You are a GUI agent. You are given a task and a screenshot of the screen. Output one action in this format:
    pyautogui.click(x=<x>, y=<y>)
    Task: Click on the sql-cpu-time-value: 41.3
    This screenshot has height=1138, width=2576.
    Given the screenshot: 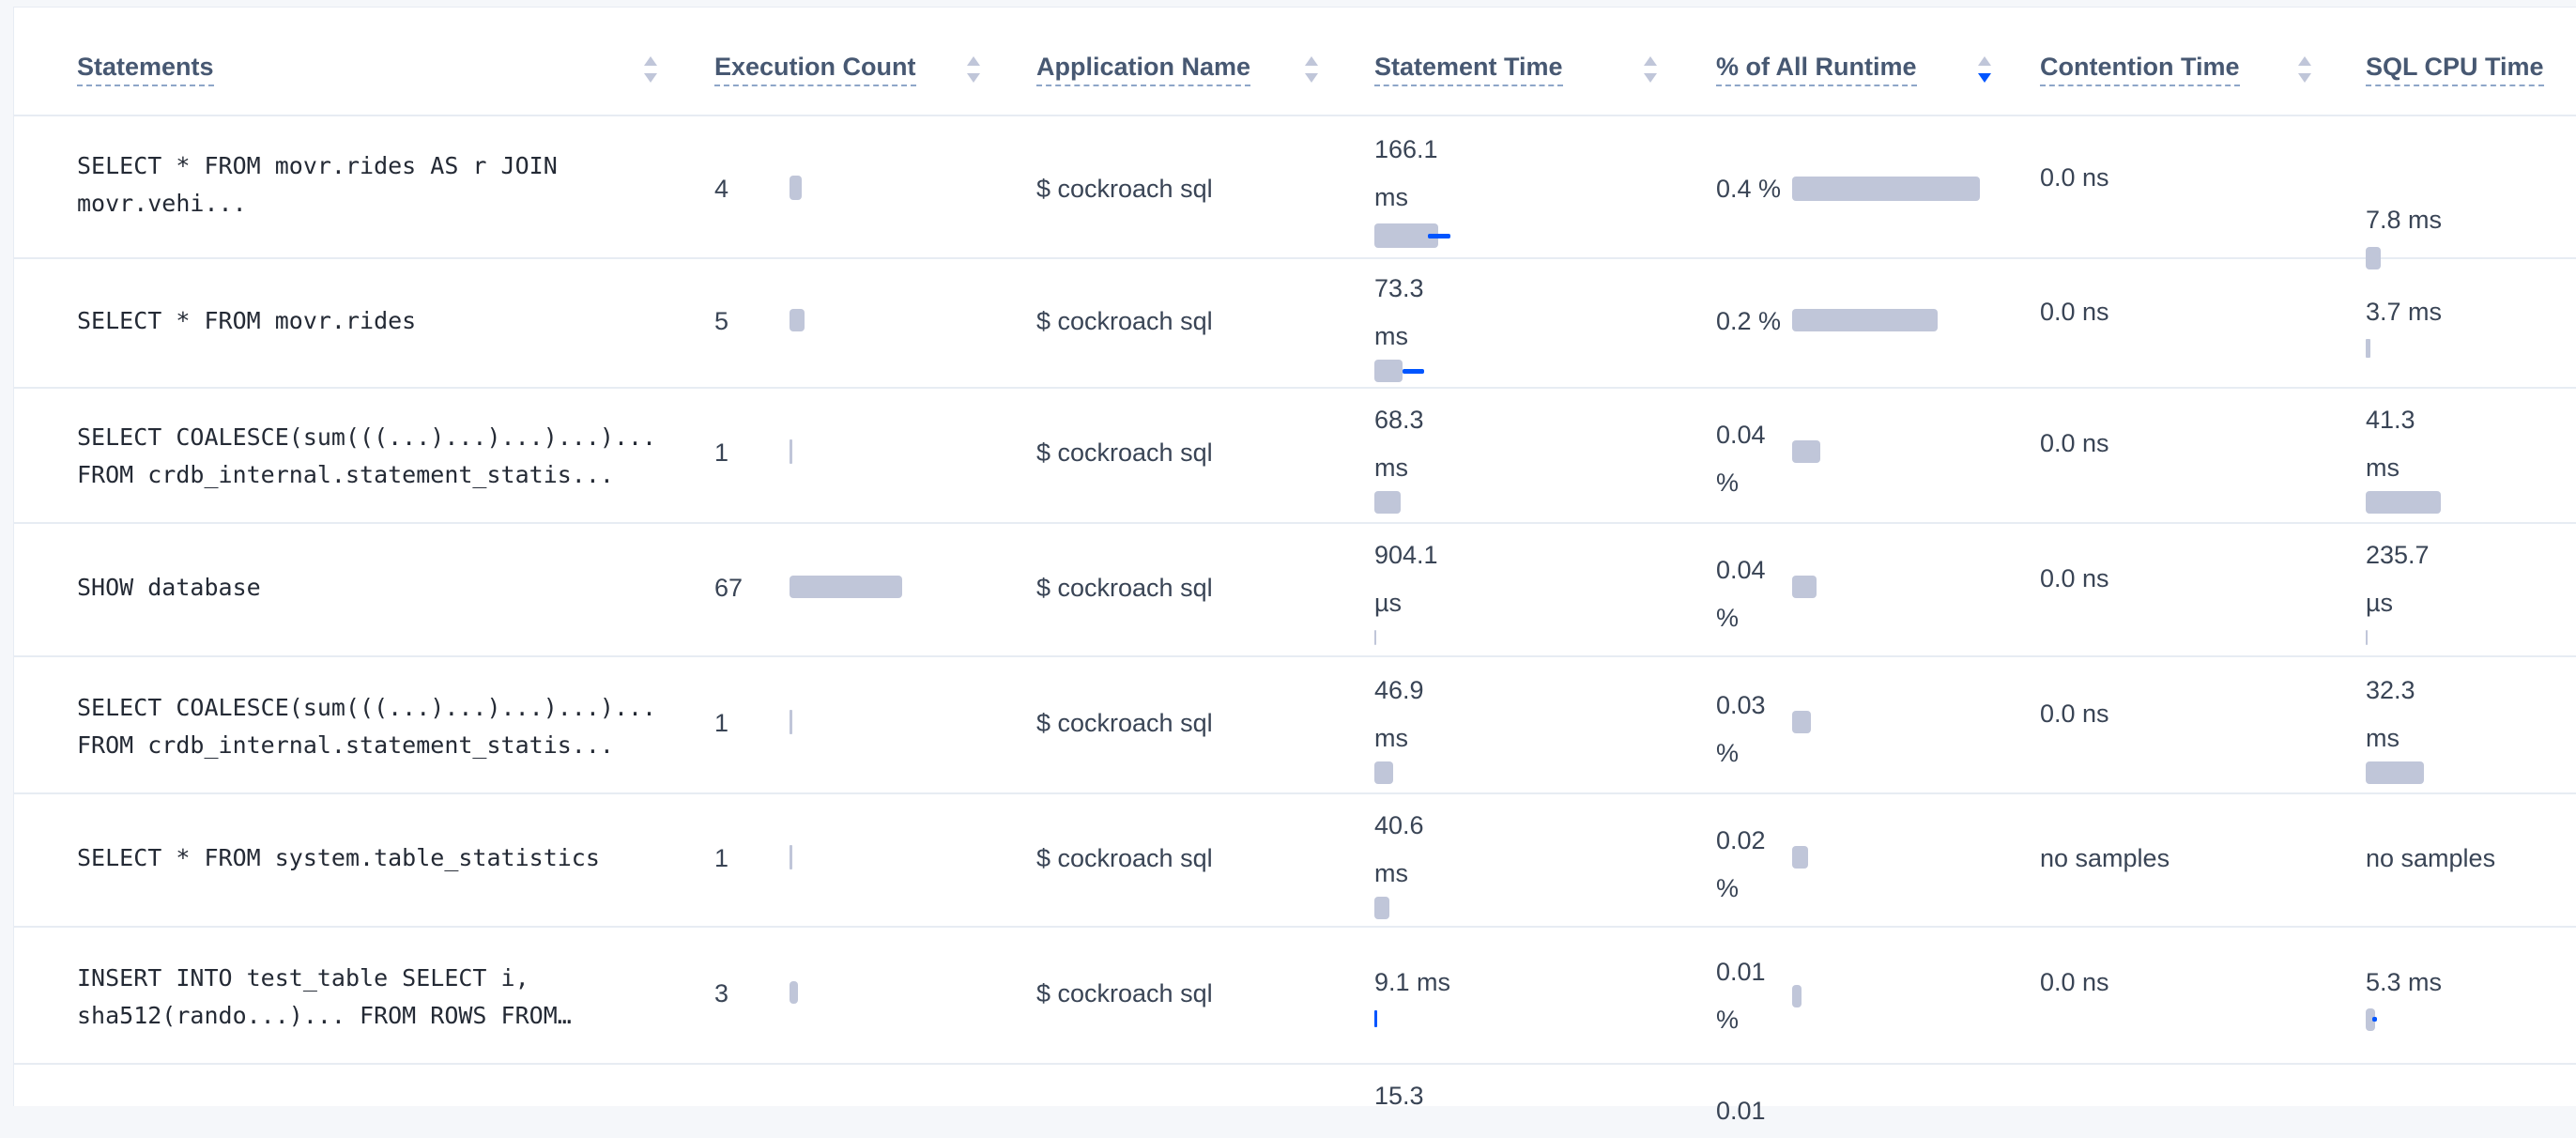 What is the action you would take?
    pyautogui.click(x=2390, y=420)
    